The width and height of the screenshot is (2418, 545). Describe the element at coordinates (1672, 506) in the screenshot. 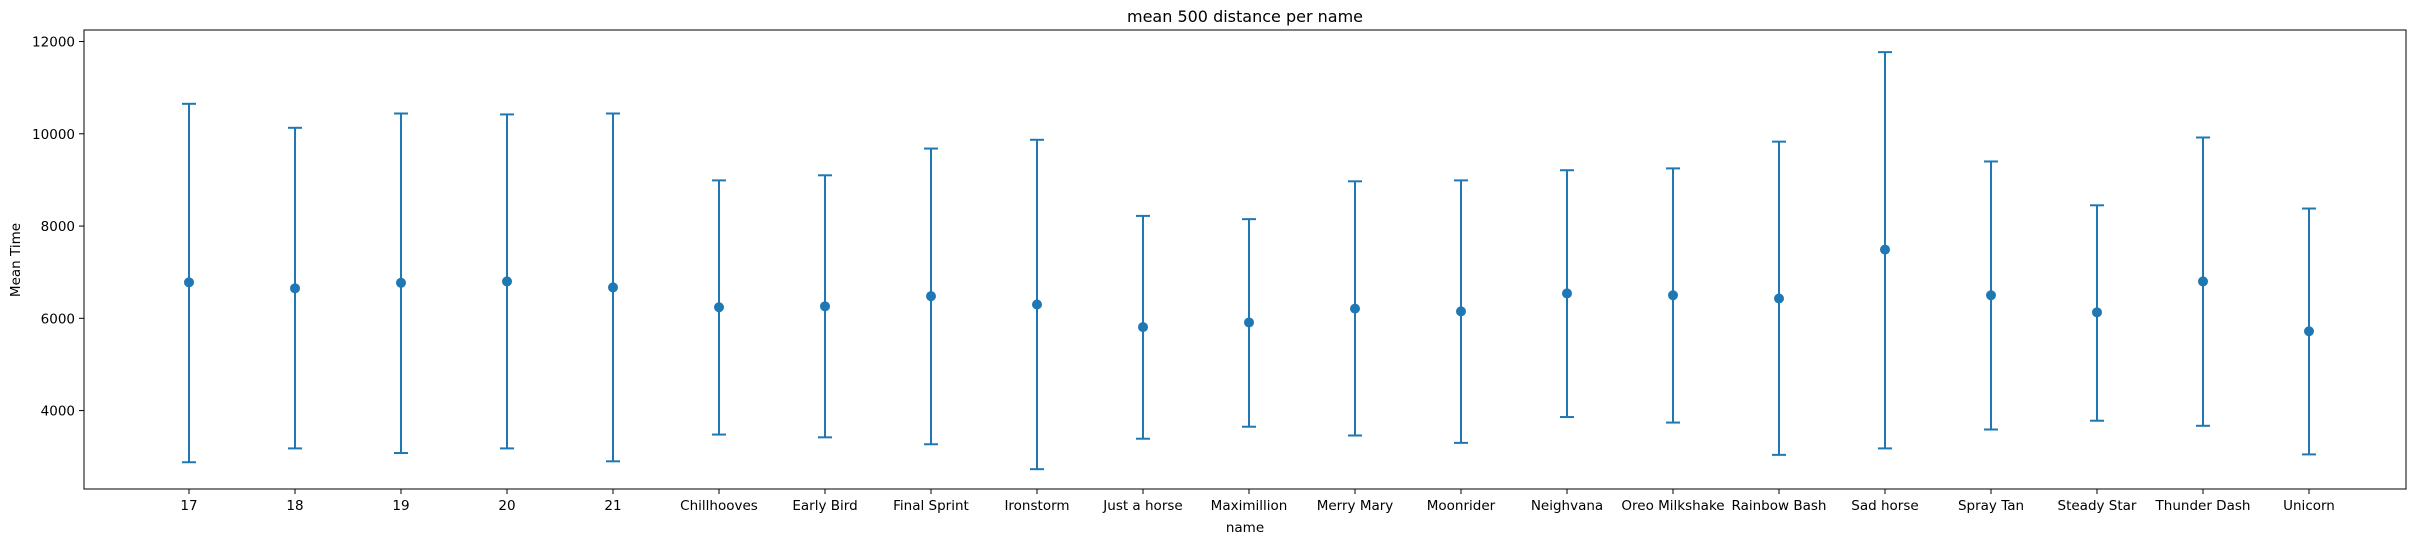

I see `x-tick-label: Oreo Milkshake` at that location.